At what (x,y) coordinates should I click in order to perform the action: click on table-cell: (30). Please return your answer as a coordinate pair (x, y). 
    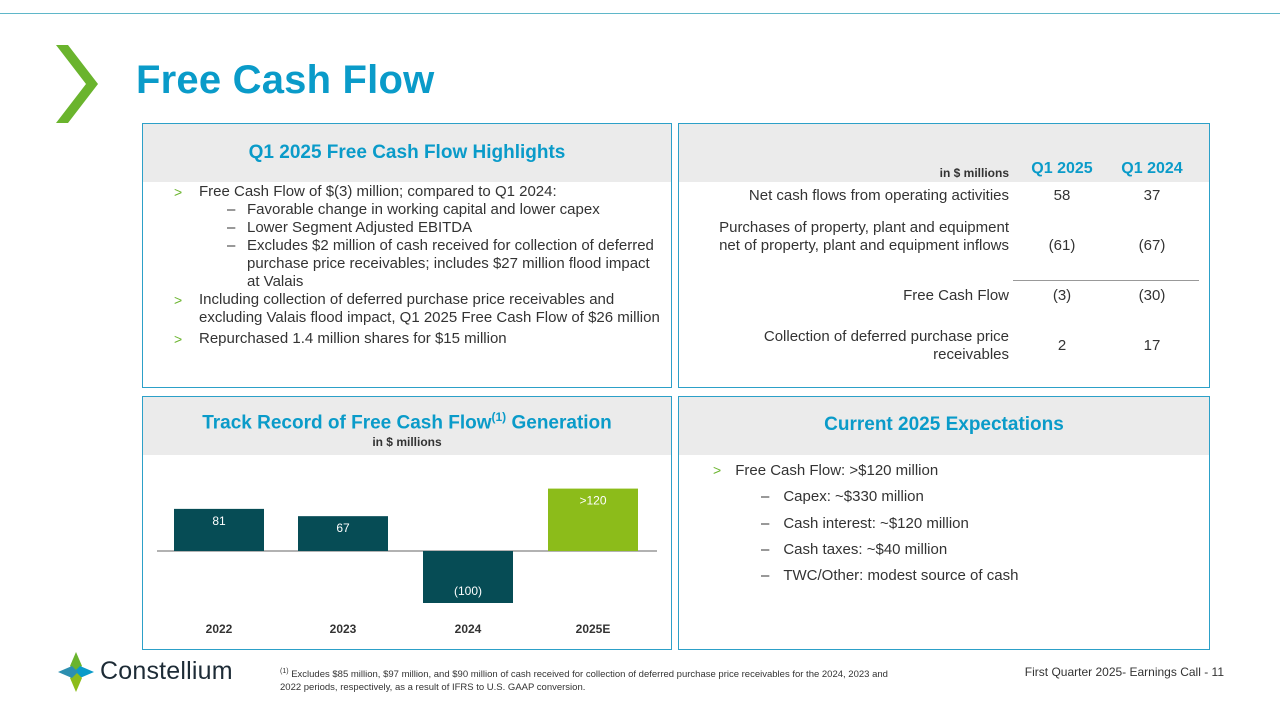
    Looking at the image, I should click on (1152, 295).